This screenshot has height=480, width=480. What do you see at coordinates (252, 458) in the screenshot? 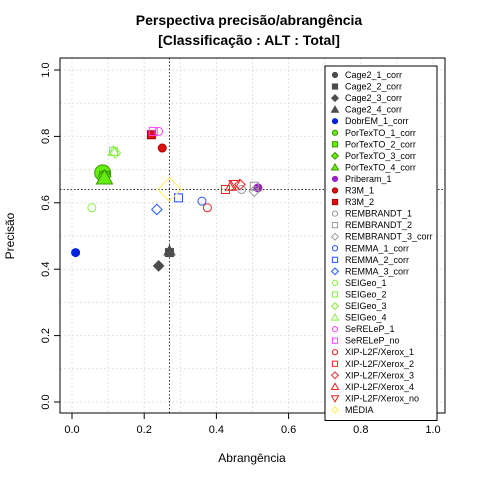
I see `x-axis-label: Abrangência` at bounding box center [252, 458].